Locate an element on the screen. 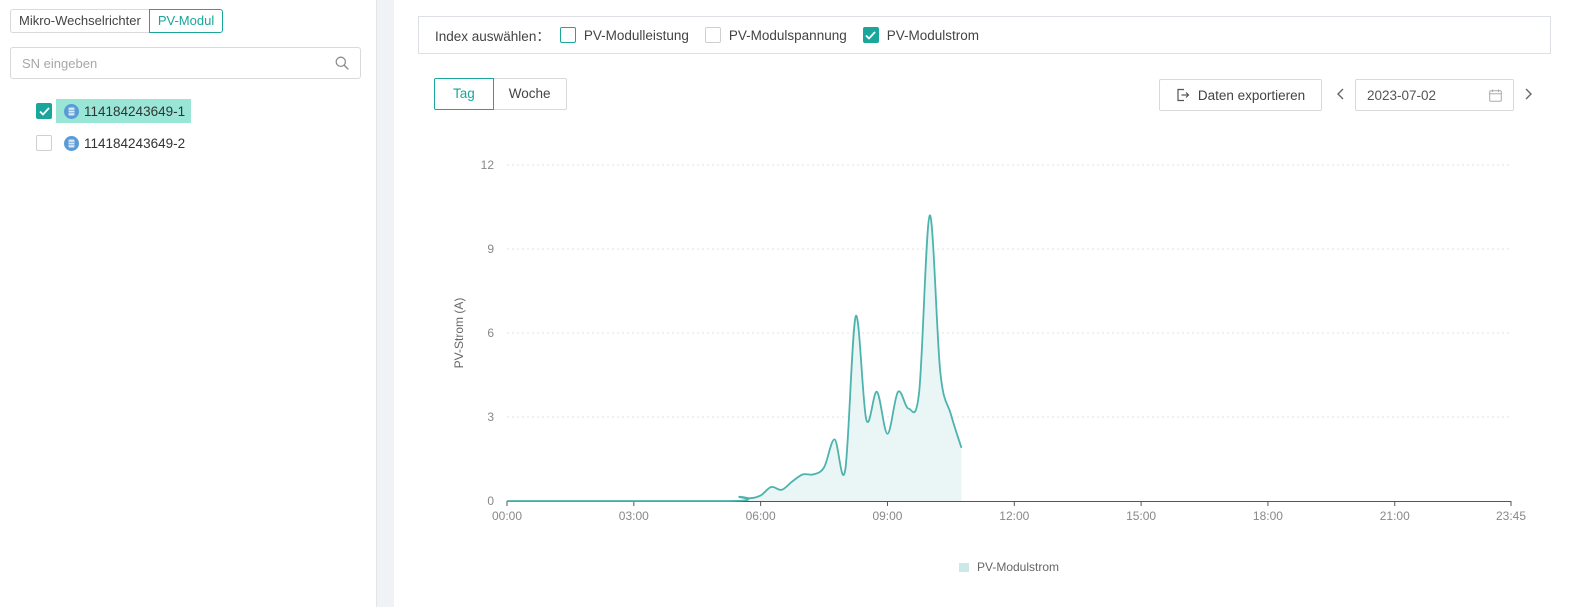 Image resolution: width=1586 pixels, height=607 pixels. tree-node: 114184243649-2 is located at coordinates (123, 143).